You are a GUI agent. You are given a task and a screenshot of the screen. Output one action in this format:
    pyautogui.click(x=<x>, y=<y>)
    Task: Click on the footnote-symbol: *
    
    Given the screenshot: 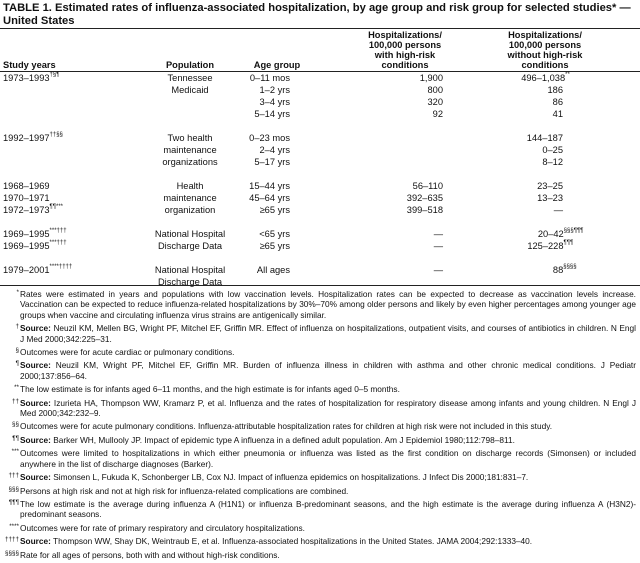 What is the action you would take?
    pyautogui.click(x=17, y=292)
    